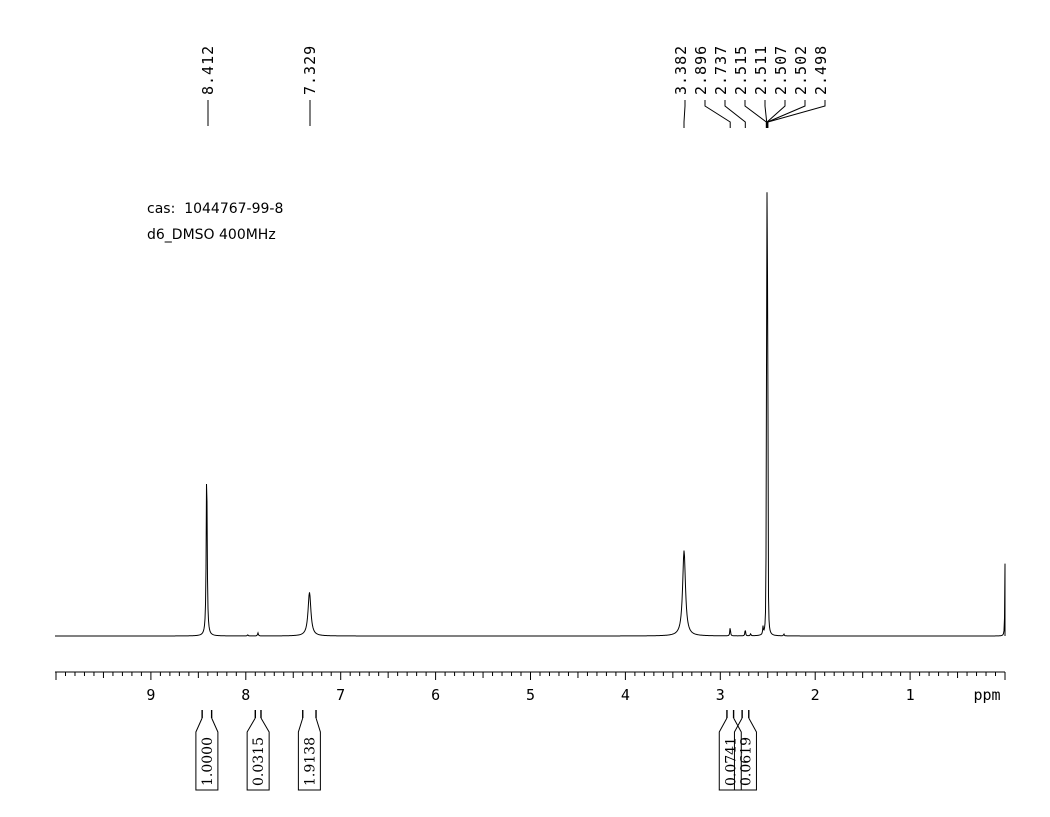 The height and width of the screenshot is (817, 1050). Describe the element at coordinates (720, 695) in the screenshot. I see `x-tick-label: 3` at that location.